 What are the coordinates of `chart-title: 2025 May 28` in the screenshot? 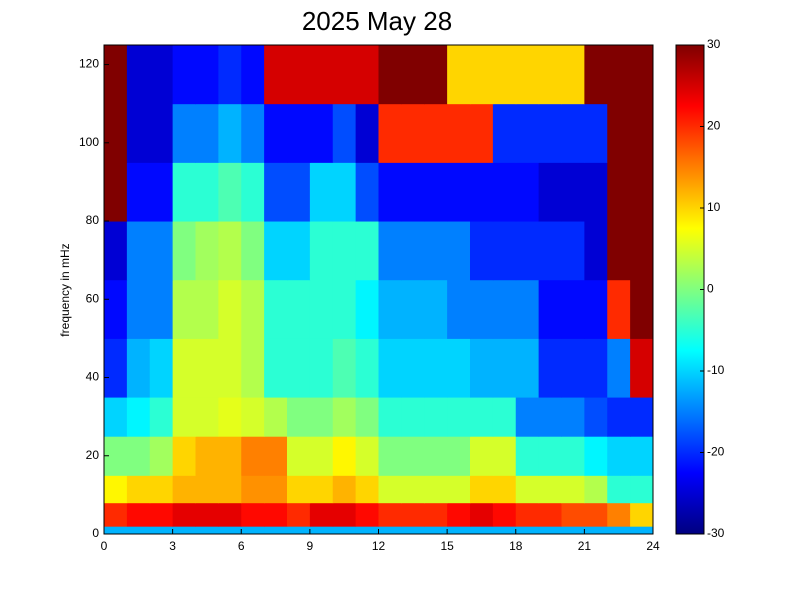 It's located at (377, 21).